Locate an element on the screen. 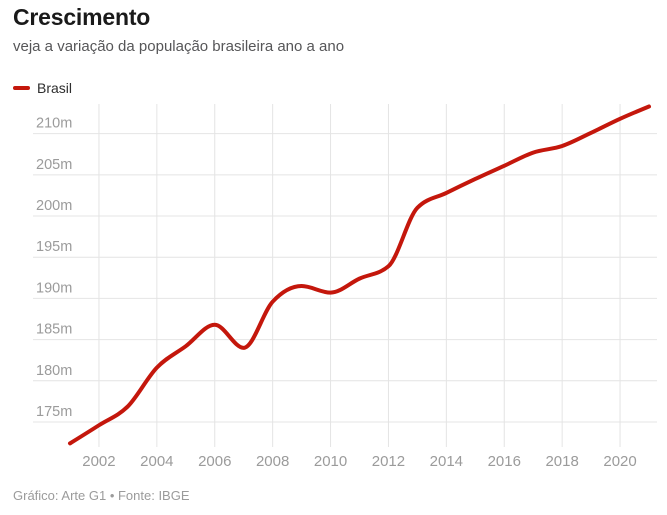 The image size is (667, 515). y-tick-label: 205m is located at coordinates (54, 165).